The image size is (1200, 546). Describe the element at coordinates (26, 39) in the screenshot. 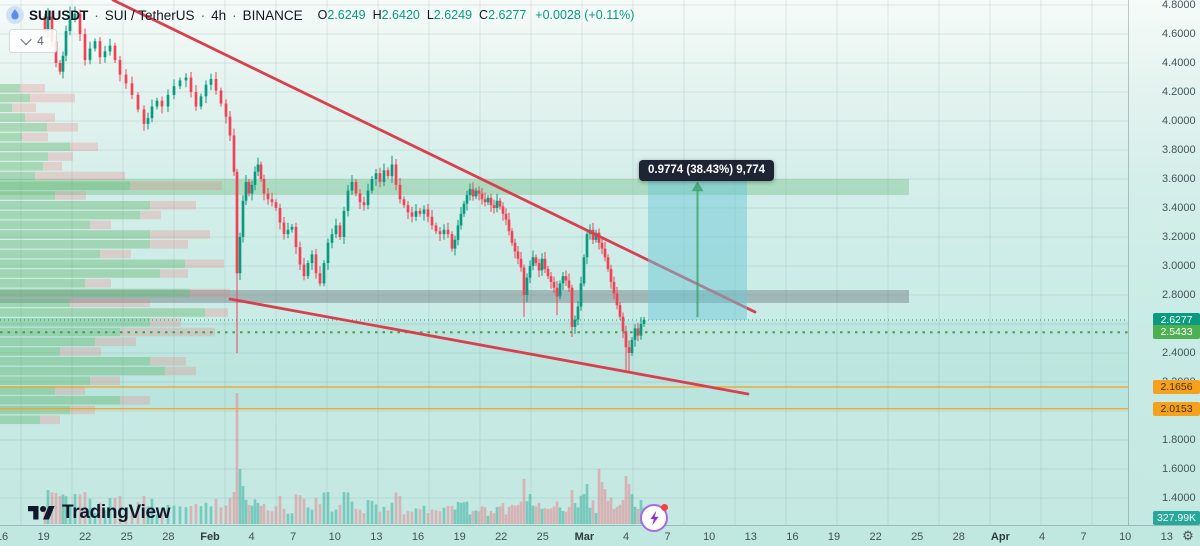

I see `chevron-down-icon` at that location.